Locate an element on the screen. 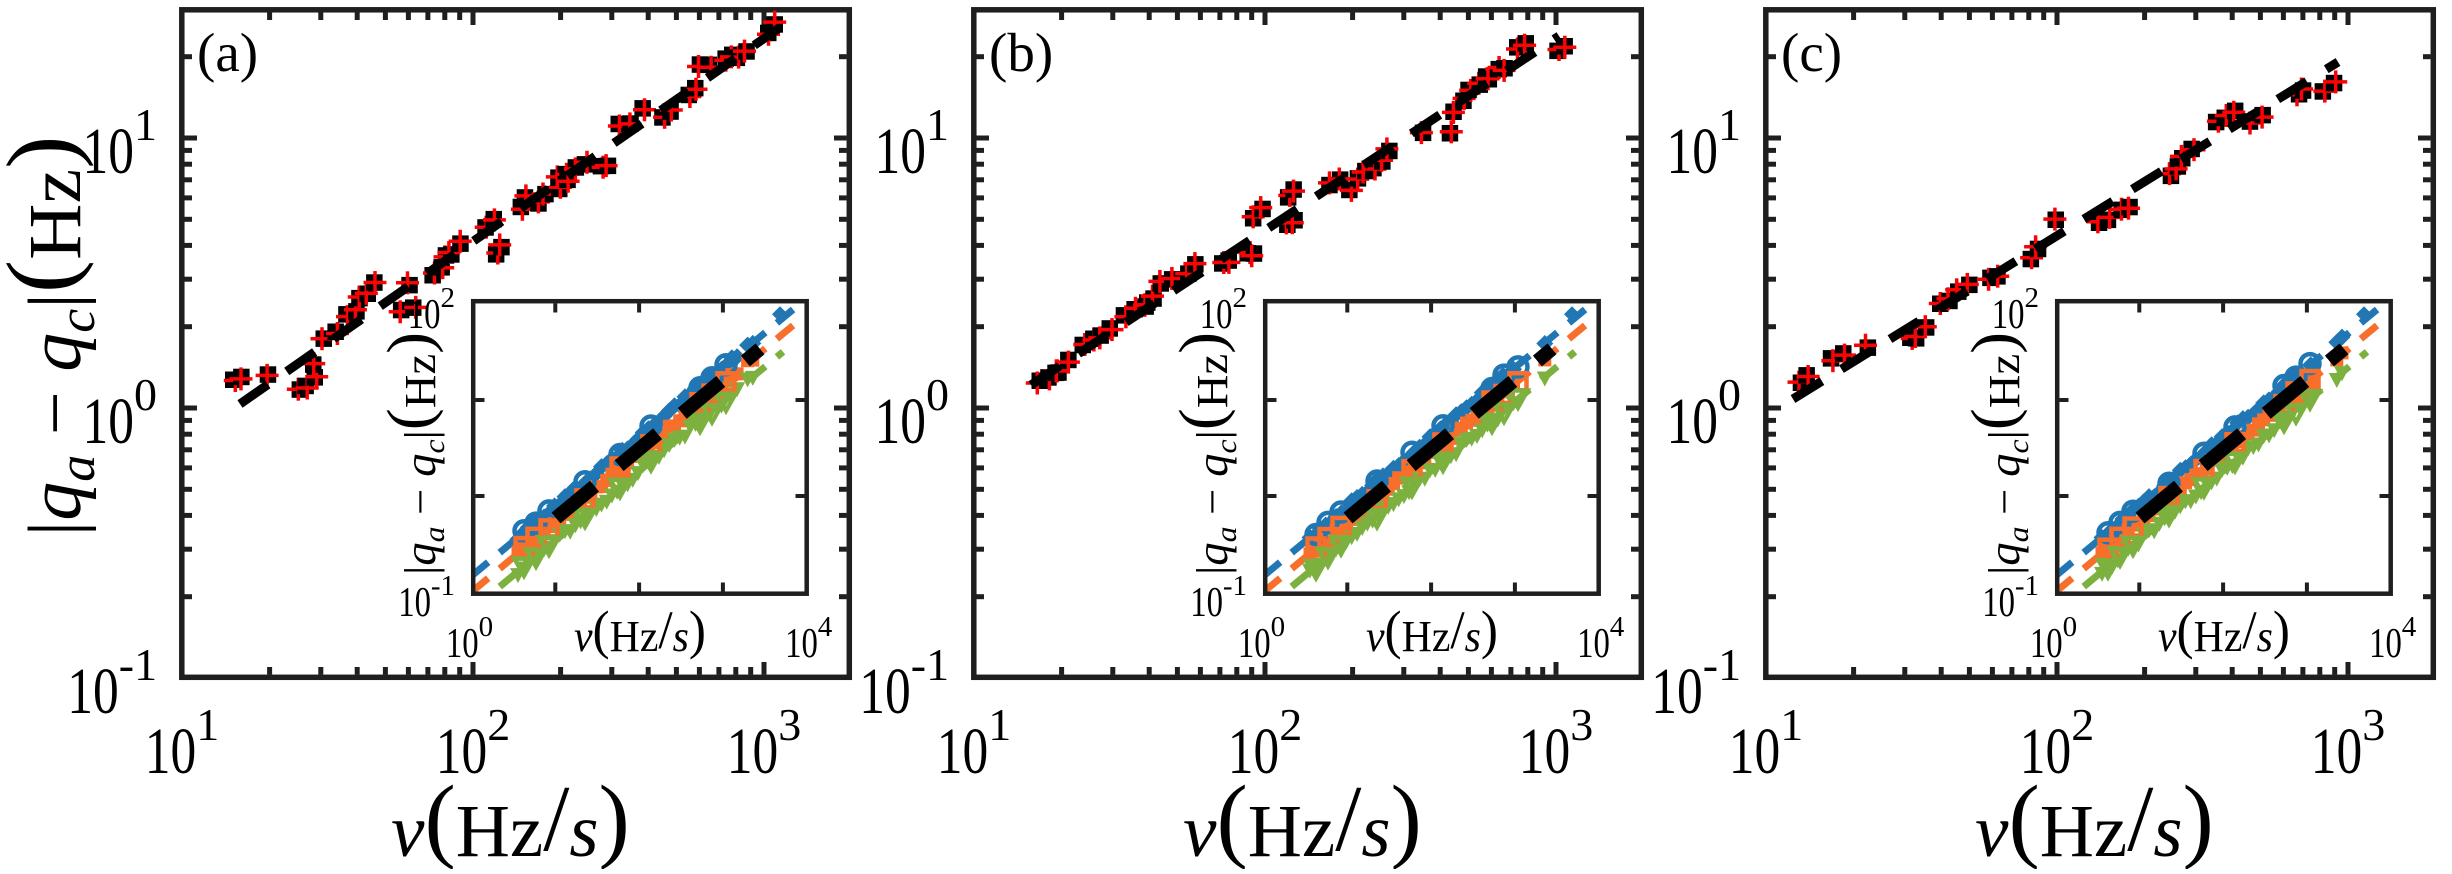 This screenshot has height=874, width=2452. svg-text: (c) is located at coordinates (1811, 52).